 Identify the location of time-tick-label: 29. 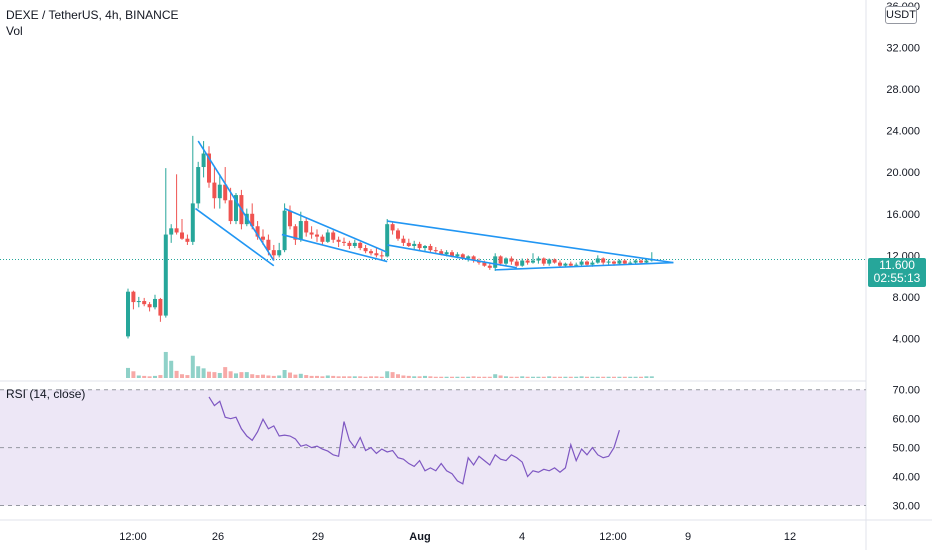
(318, 537).